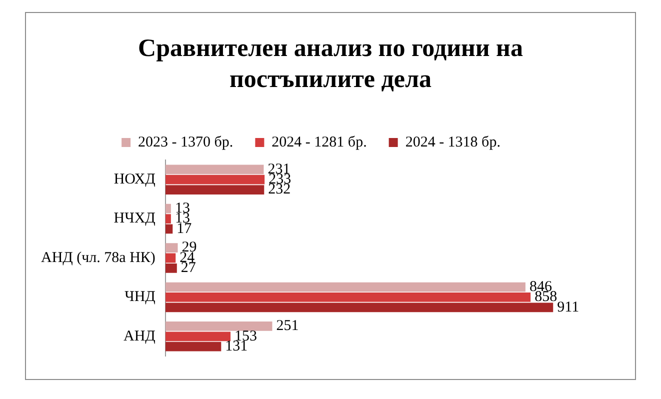  What do you see at coordinates (98, 258) in the screenshot?
I see `y-tick-label: АНД (чл. 78а НК)` at bounding box center [98, 258].